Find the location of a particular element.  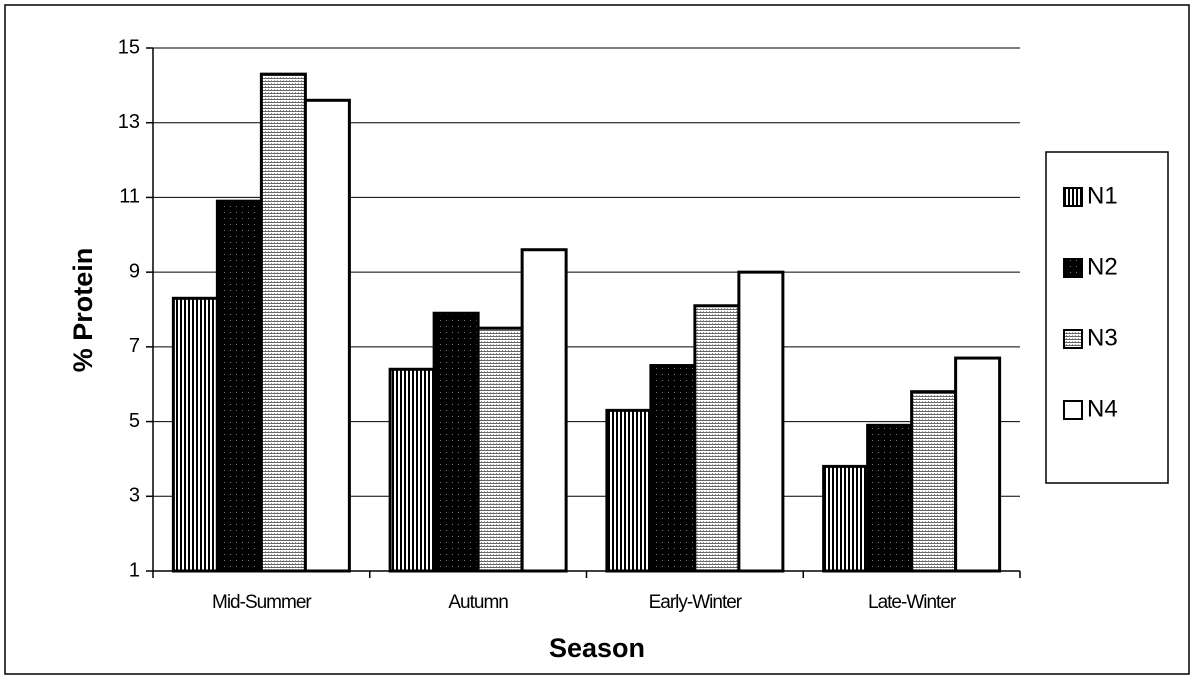

y-tick-label: 15 is located at coordinates (129, 47).